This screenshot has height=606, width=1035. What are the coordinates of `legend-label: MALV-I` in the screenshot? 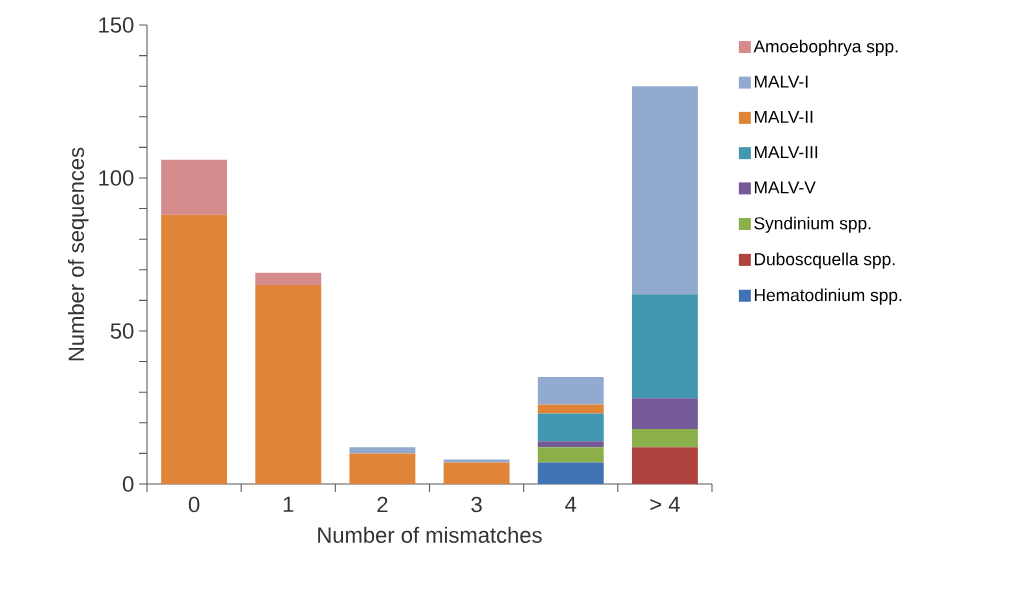 It's located at (781, 81).